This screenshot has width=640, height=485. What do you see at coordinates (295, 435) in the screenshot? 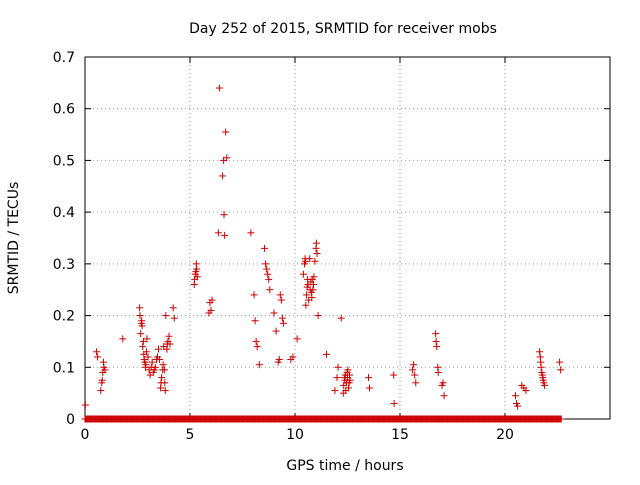
I see `x-tick-label: 10` at bounding box center [295, 435].